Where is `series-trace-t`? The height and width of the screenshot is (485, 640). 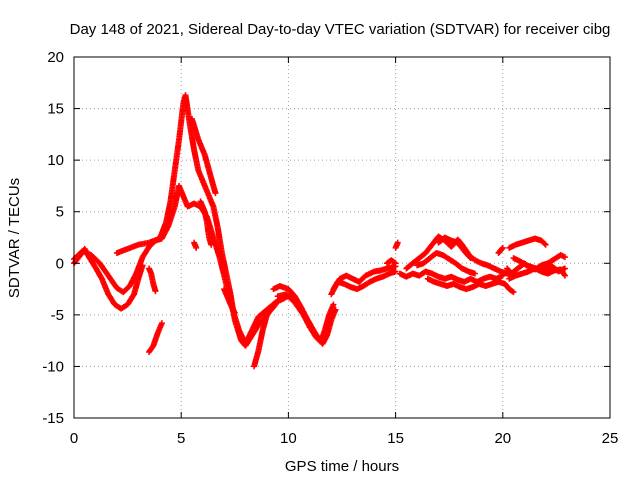
series-trace-t is located at coordinates (470, 285).